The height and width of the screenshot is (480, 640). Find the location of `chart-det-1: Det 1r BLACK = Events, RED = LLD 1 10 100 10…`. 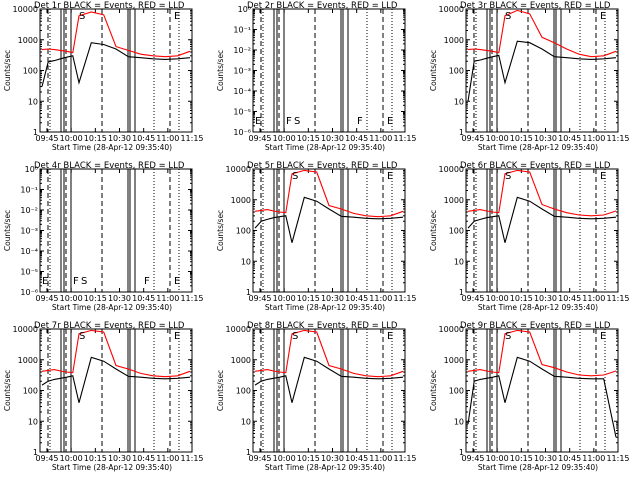

chart-det-1: Det 1r BLACK = Events, RED = LLD 1 10 100 10… is located at coordinates (103, 76).